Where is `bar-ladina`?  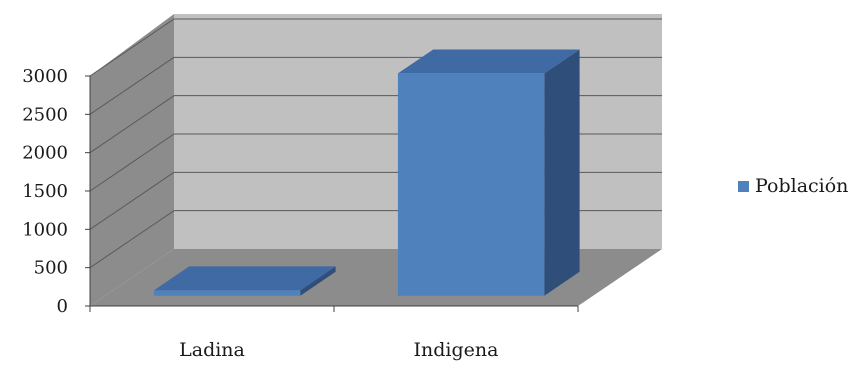
bar-ladina is located at coordinates (244, 281).